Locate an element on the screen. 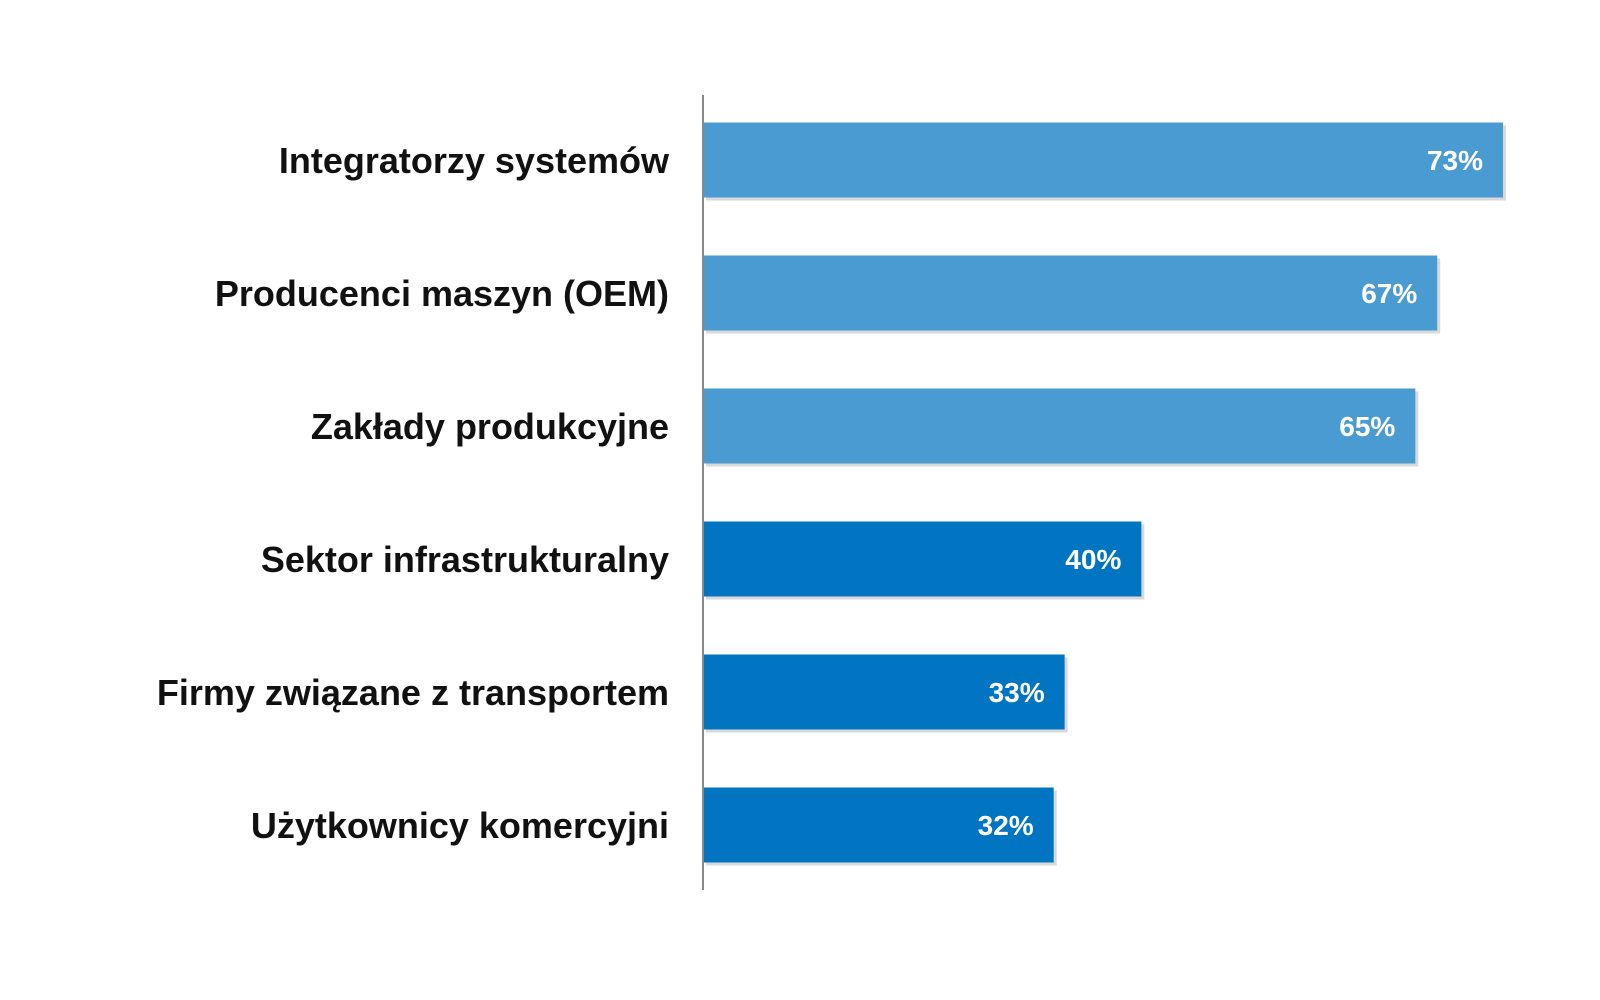 The width and height of the screenshot is (1600, 1000). bar-value-label: 40% is located at coordinates (1093, 559).